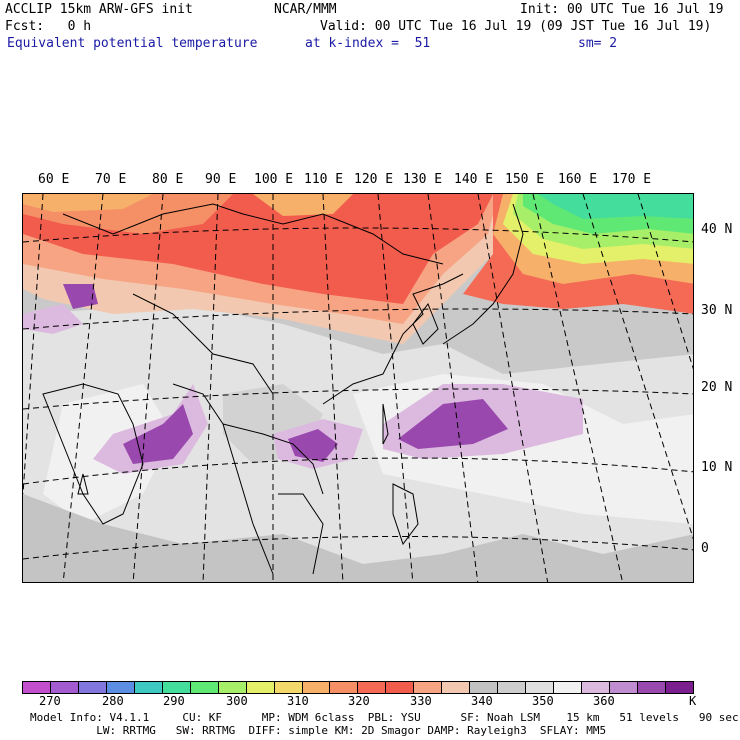 This screenshot has height=740, width=740. Describe the element at coordinates (132, 43) in the screenshot. I see `field-name: Equivalent potential temperature` at that location.